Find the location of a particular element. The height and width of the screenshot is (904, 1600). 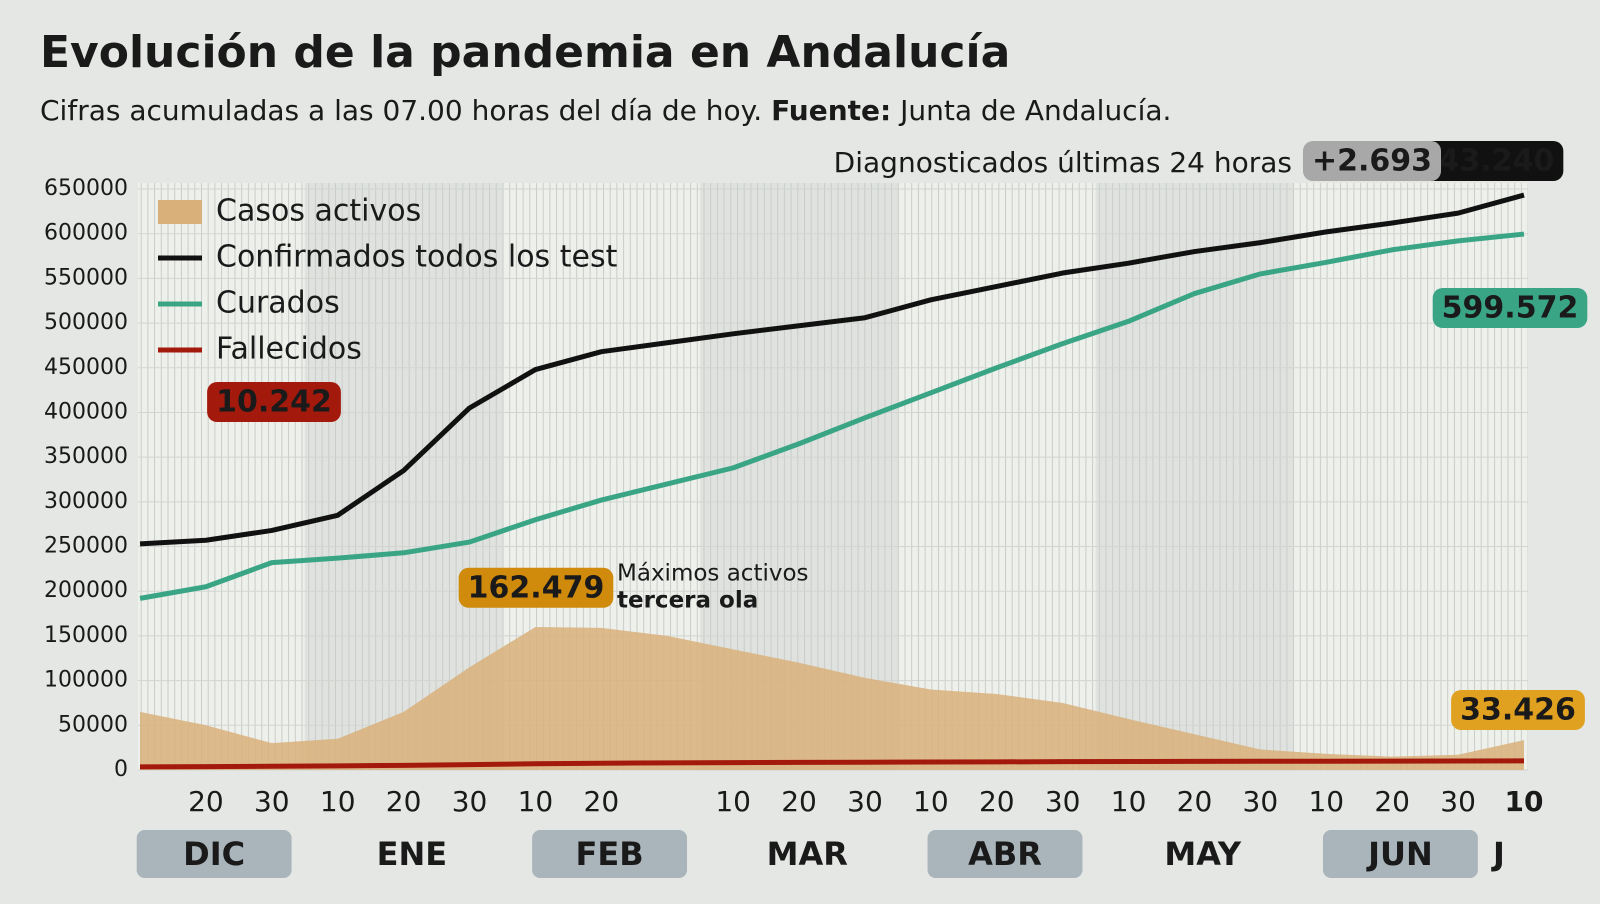

chart-title: Evolución de la pandemia en Andalucía is located at coordinates (525, 52).